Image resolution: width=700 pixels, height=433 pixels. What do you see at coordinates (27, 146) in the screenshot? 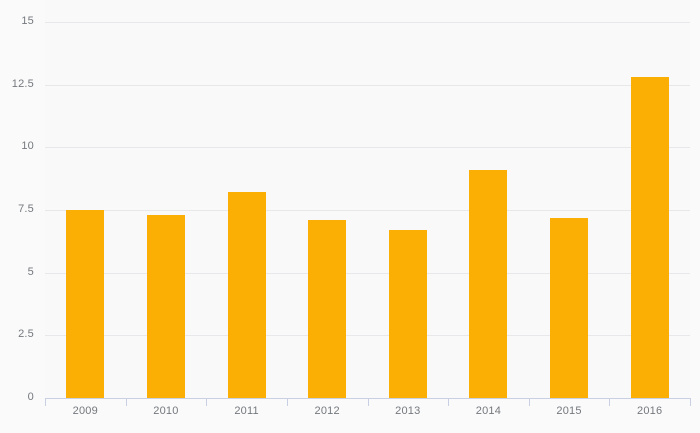
I see `y-axis-tick-label: 10` at bounding box center [27, 146].